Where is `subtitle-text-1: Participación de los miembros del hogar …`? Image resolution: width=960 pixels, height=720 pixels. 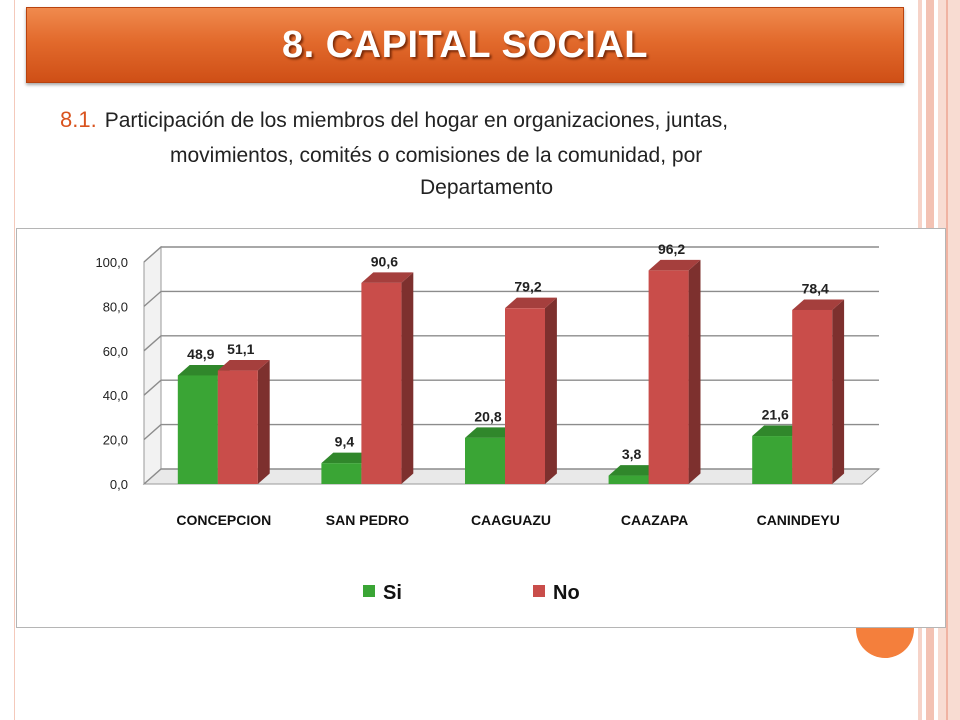 subtitle-text-1: Participación de los miembros del hogar … is located at coordinates (416, 120).